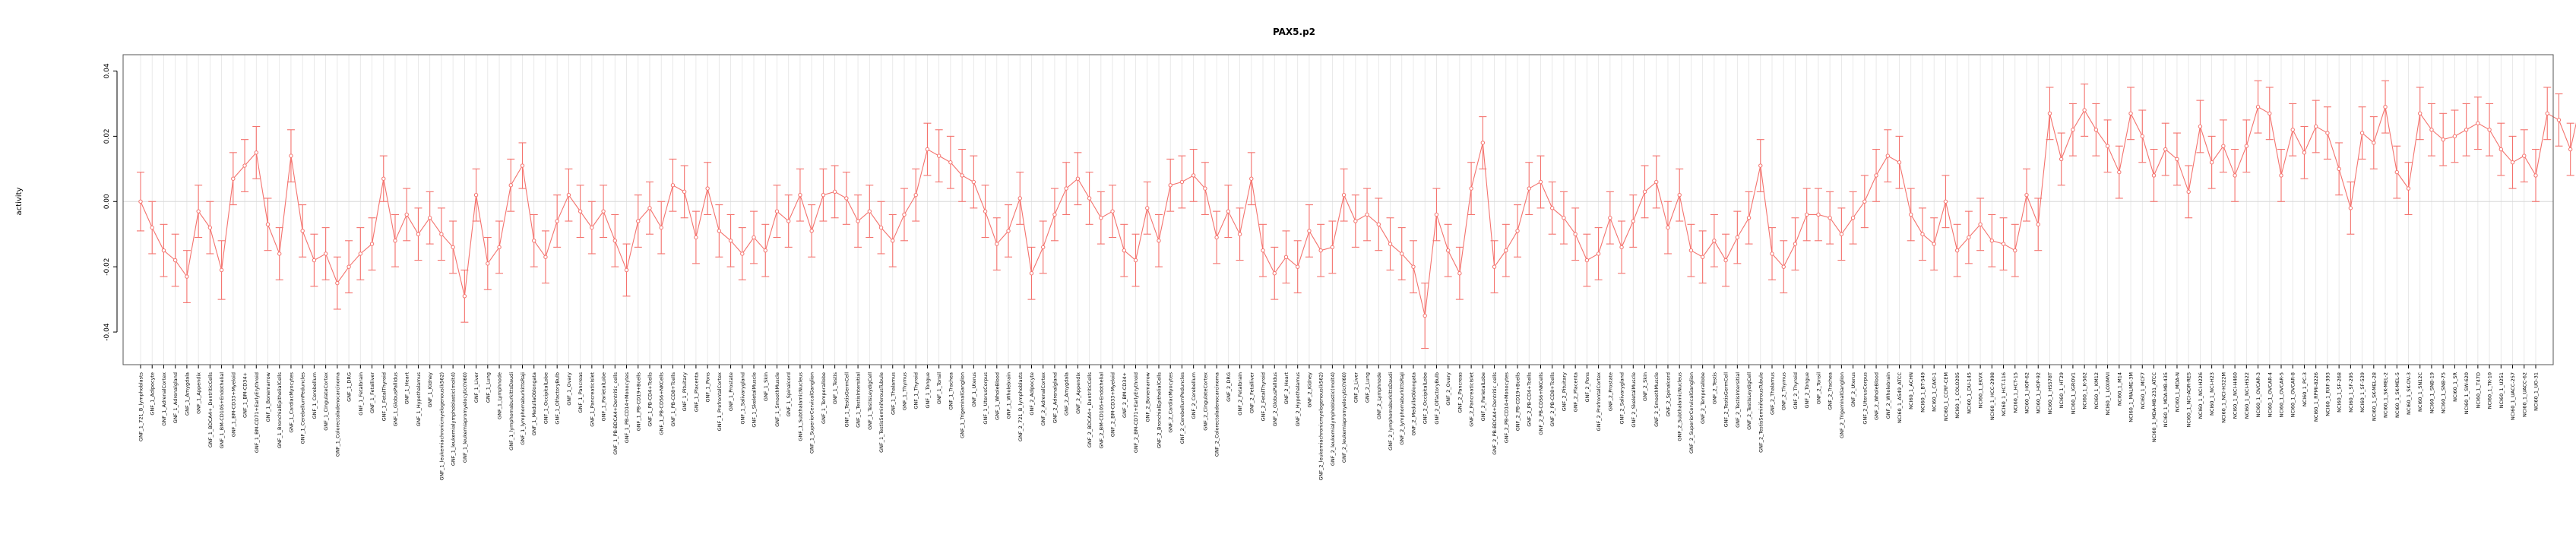 Image resolution: width=2576 pixels, height=547 pixels. Describe the element at coordinates (2282, 394) in the screenshot. I see `x-tick-label: NCI60_1_OVCAR-5` at that location.